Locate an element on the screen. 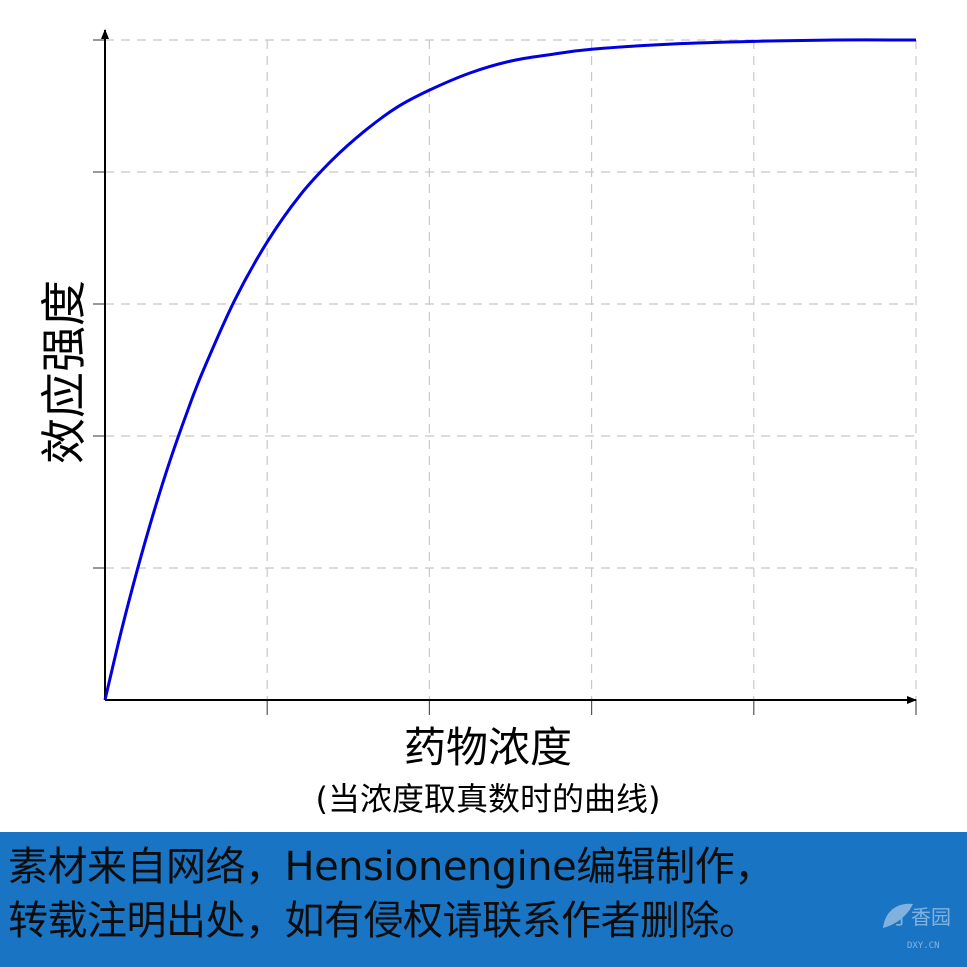  y-axis-label: 效应强度 is located at coordinates (64, 372).